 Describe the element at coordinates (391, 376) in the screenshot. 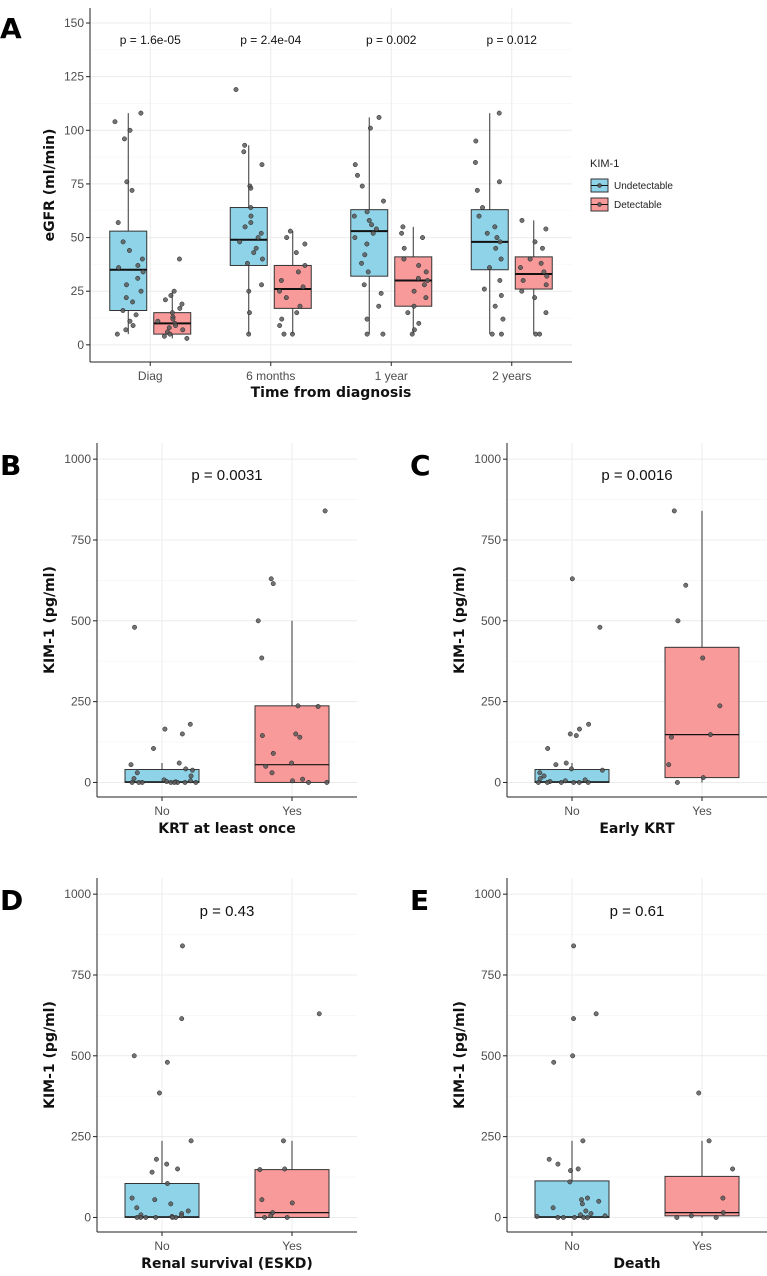

I see `x-tick-label: 1 year` at that location.